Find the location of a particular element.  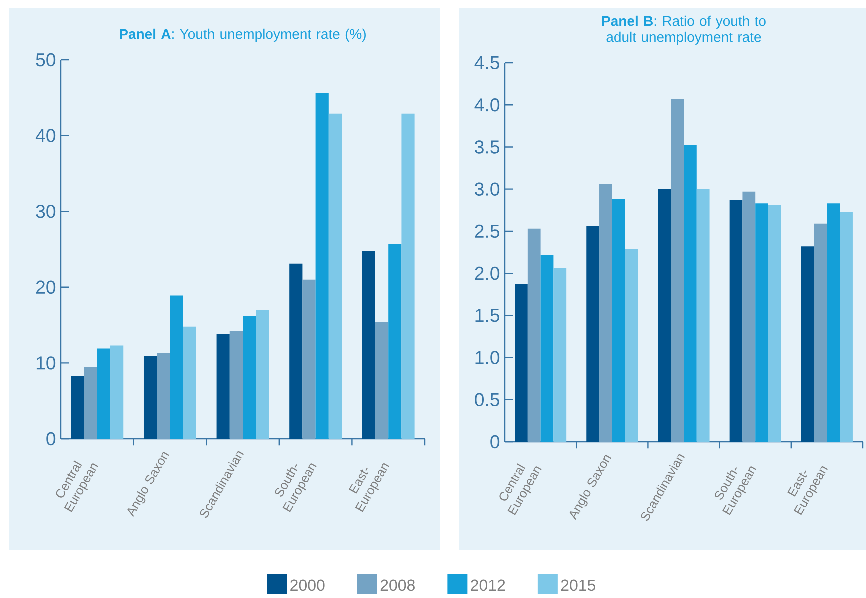

y-tick-label: 20 is located at coordinates (46, 287).